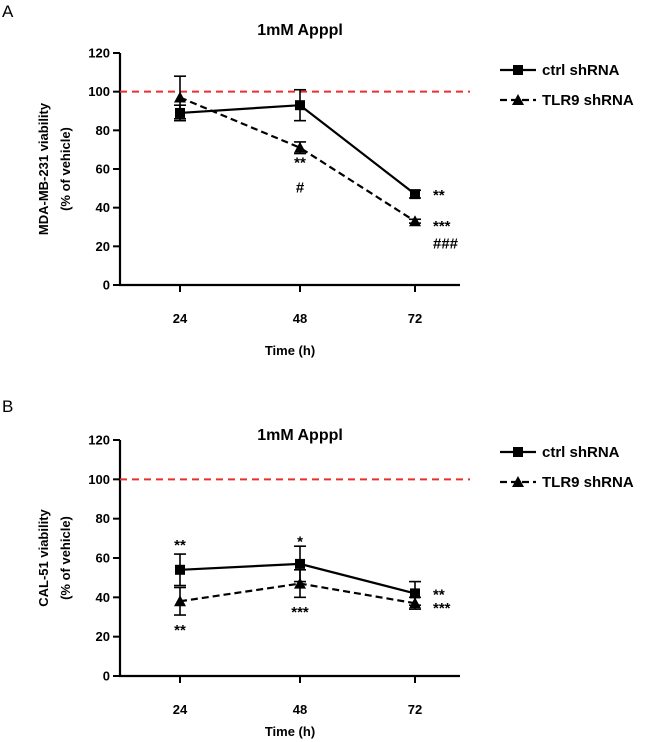  Describe the element at coordinates (43, 557) in the screenshot. I see `y-axis-label: CAL-51 viability` at that location.